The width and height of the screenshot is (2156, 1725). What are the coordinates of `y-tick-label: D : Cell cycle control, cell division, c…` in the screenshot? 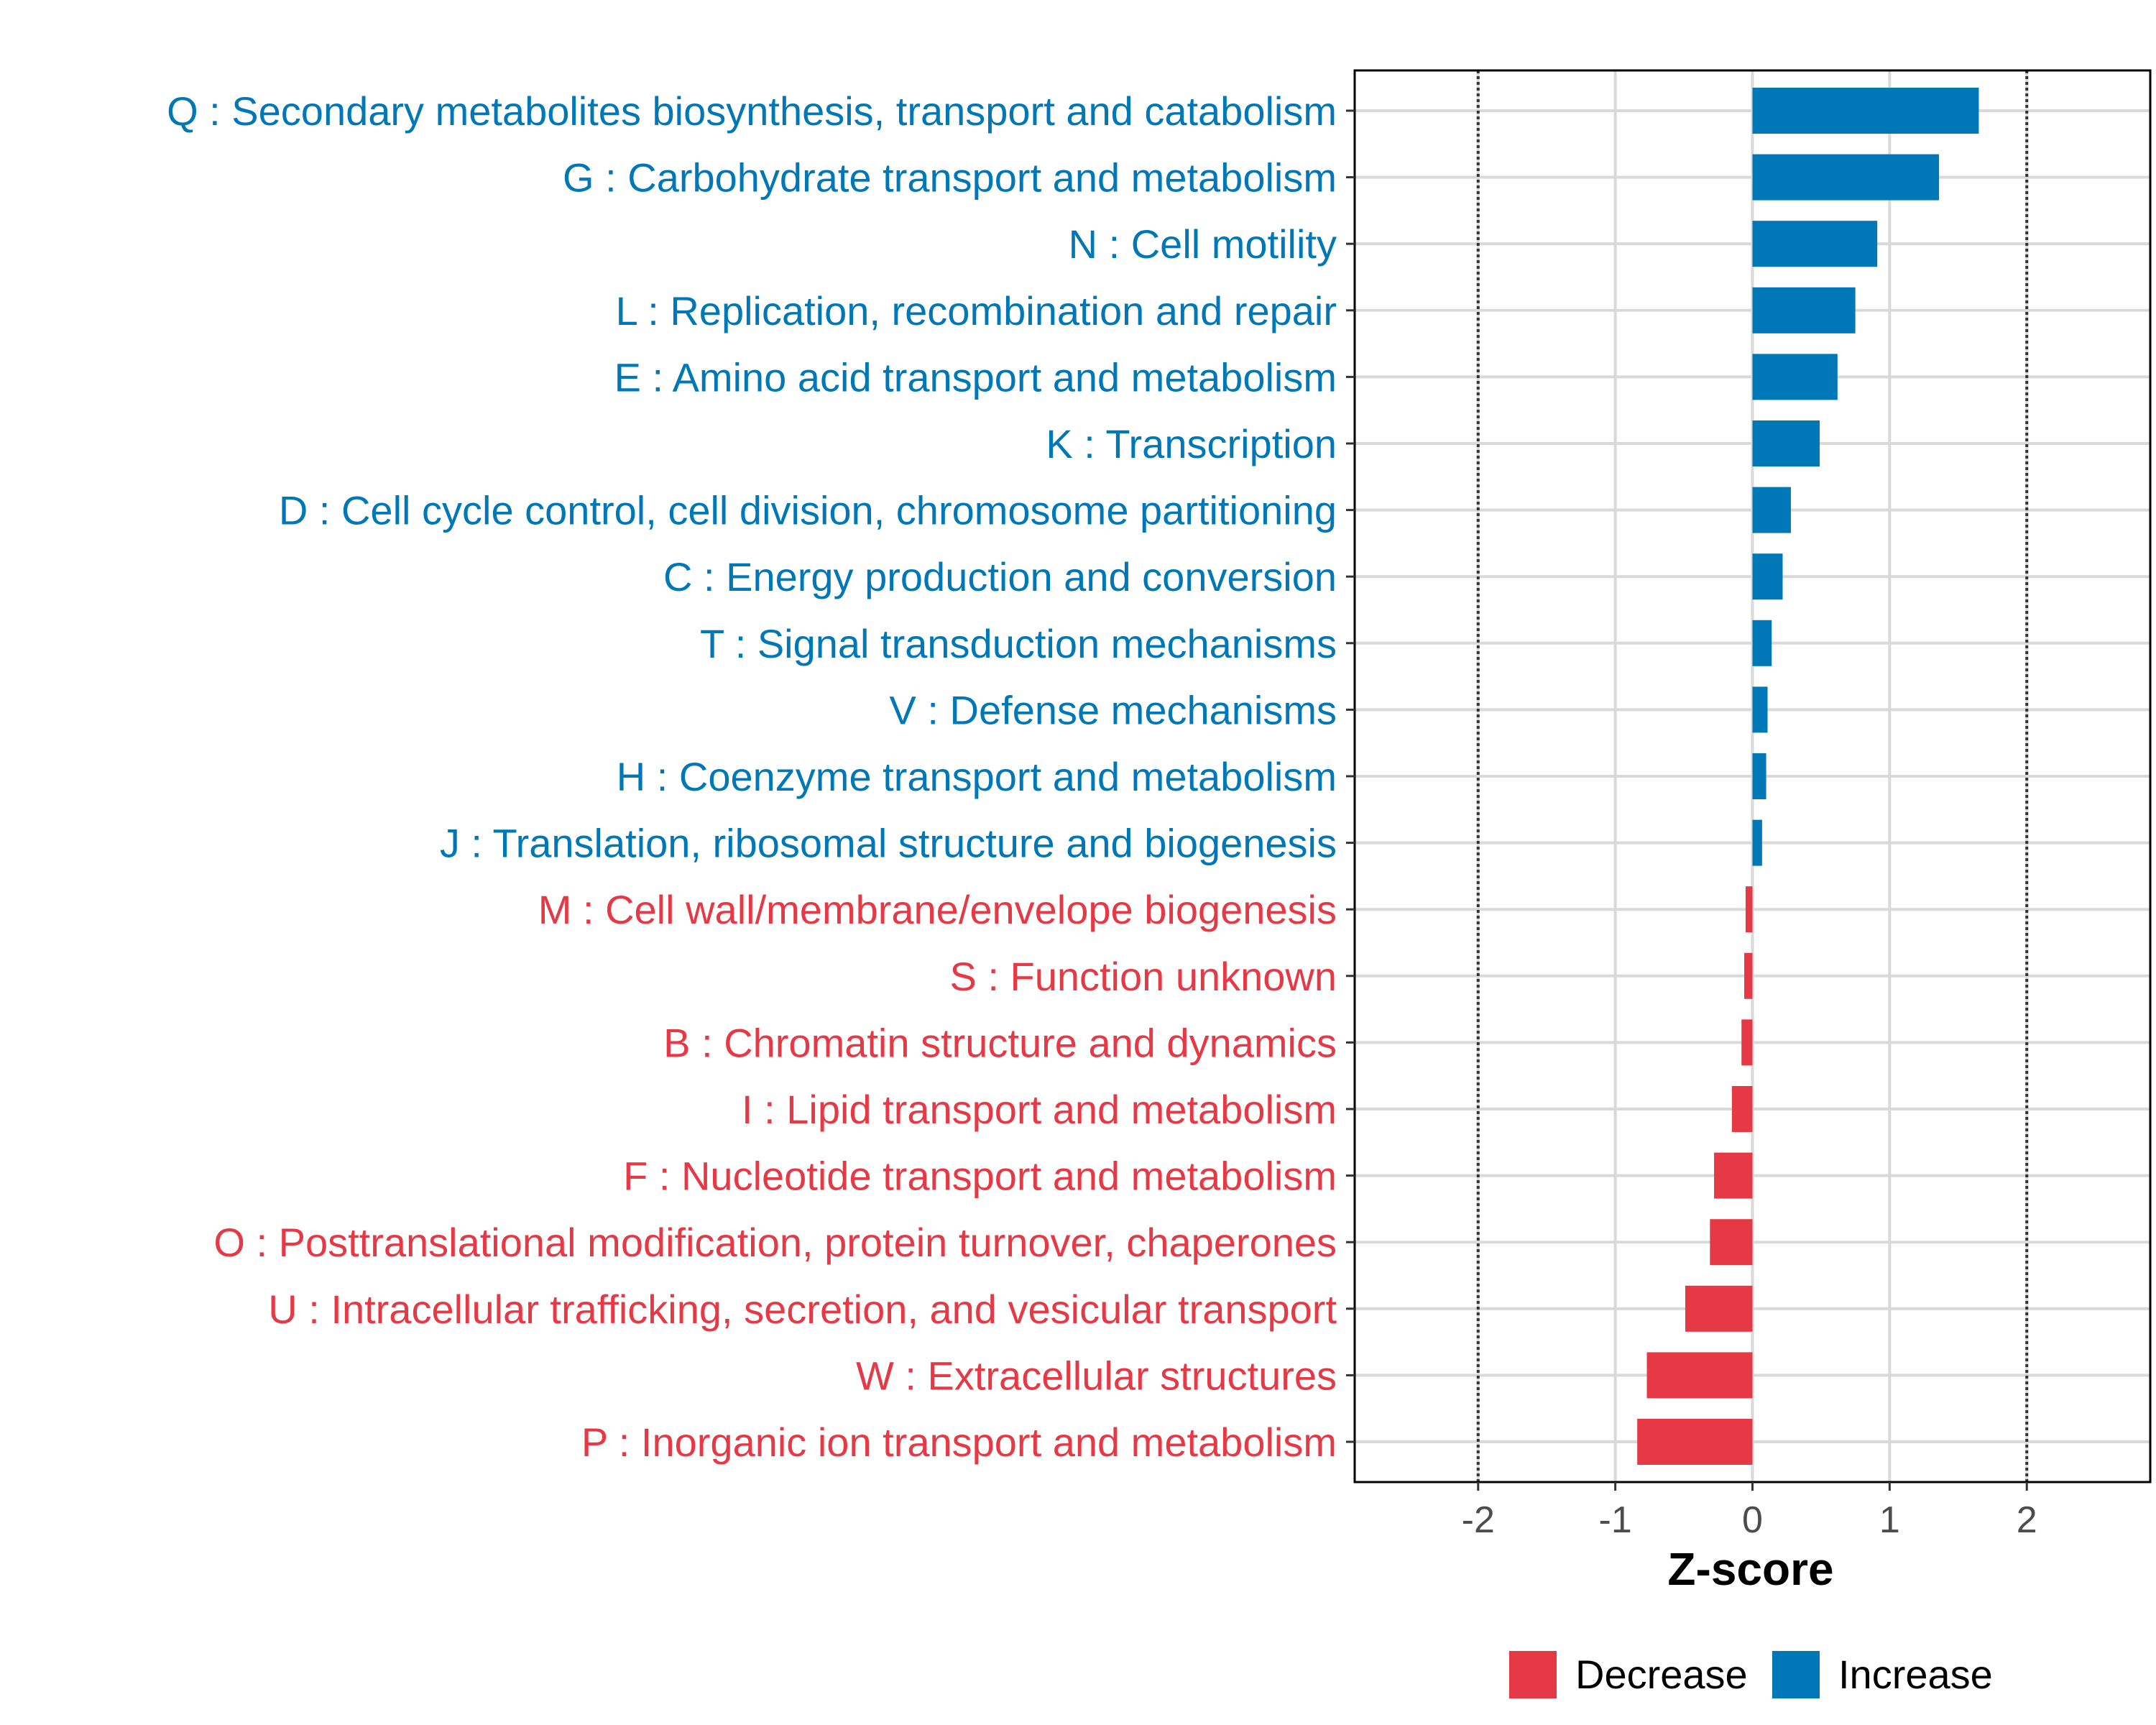 It's located at (808, 510).